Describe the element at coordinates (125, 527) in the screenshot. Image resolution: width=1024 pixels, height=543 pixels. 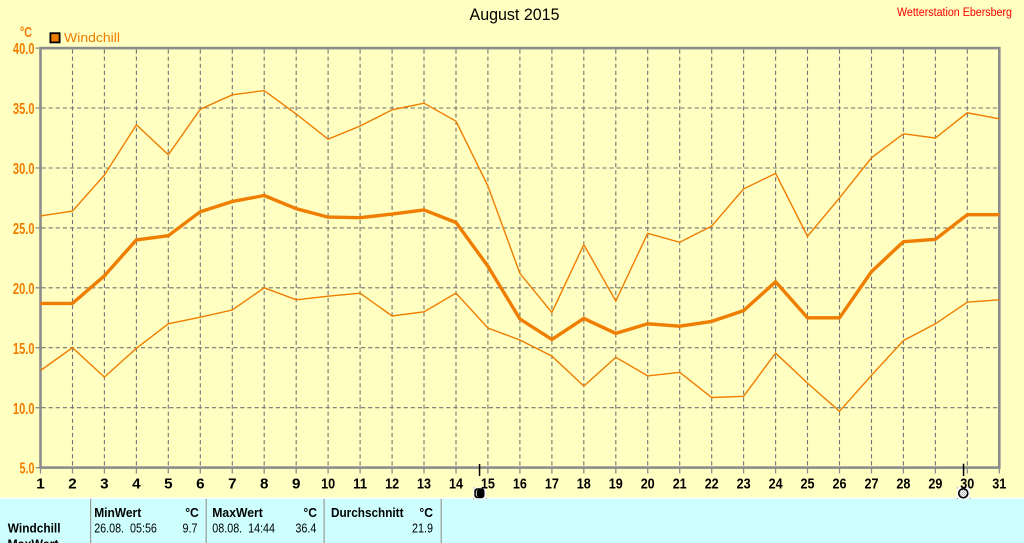
I see `svg-text: 26.08. 05:56` at that location.